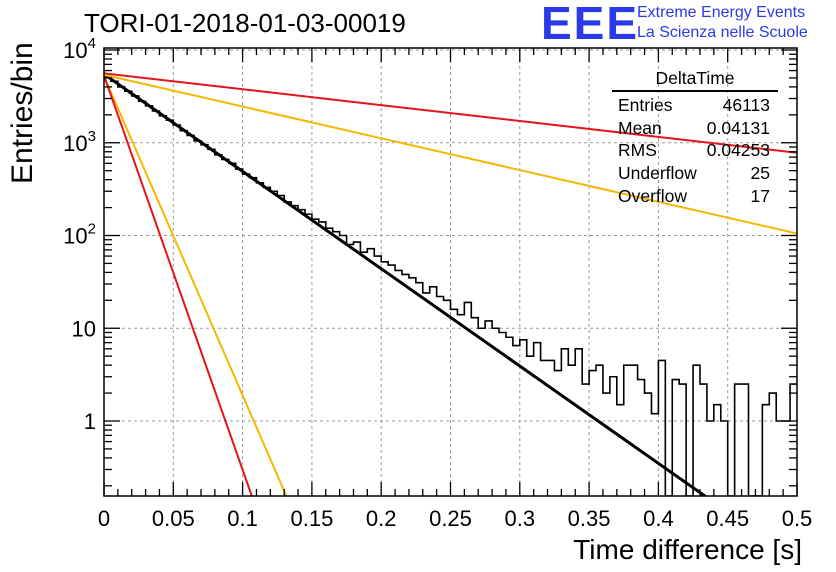  I want to click on x-tick-label: 0.1, so click(242, 518).